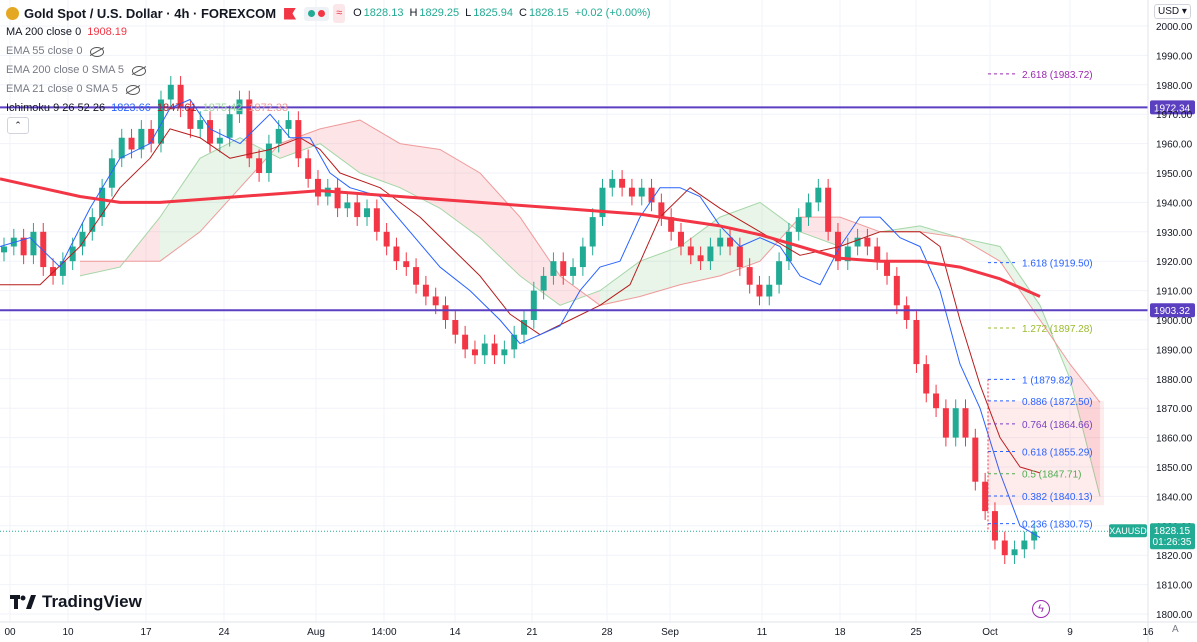 Image resolution: width=1197 pixels, height=642 pixels. Describe the element at coordinates (150, 13) in the screenshot. I see `symbol-title: Gold Spot / U.S. Dollar · 4h · FOREXCOM` at that location.